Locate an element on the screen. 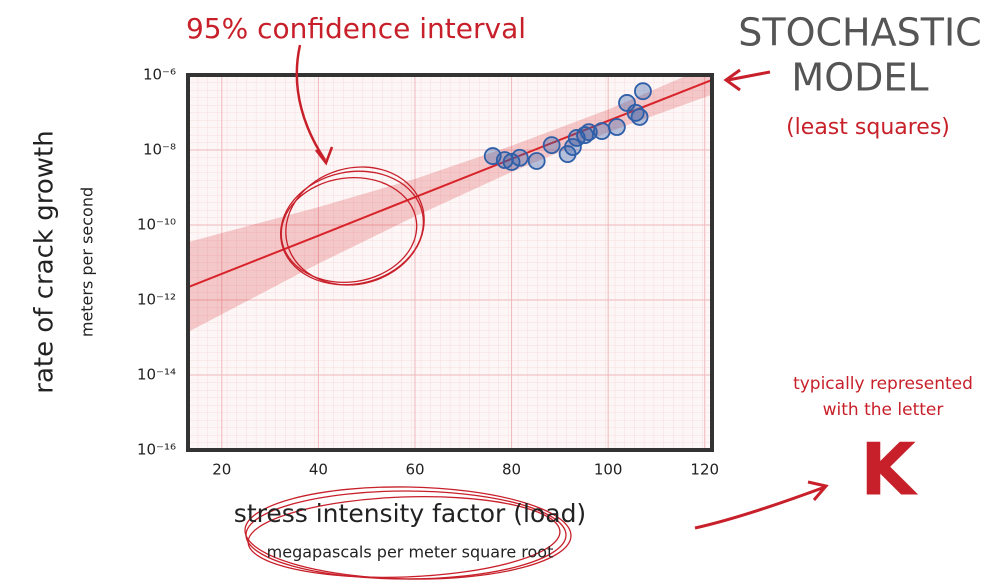 The image size is (1002, 588). model-title: STOCHASTIC is located at coordinates (859, 33).